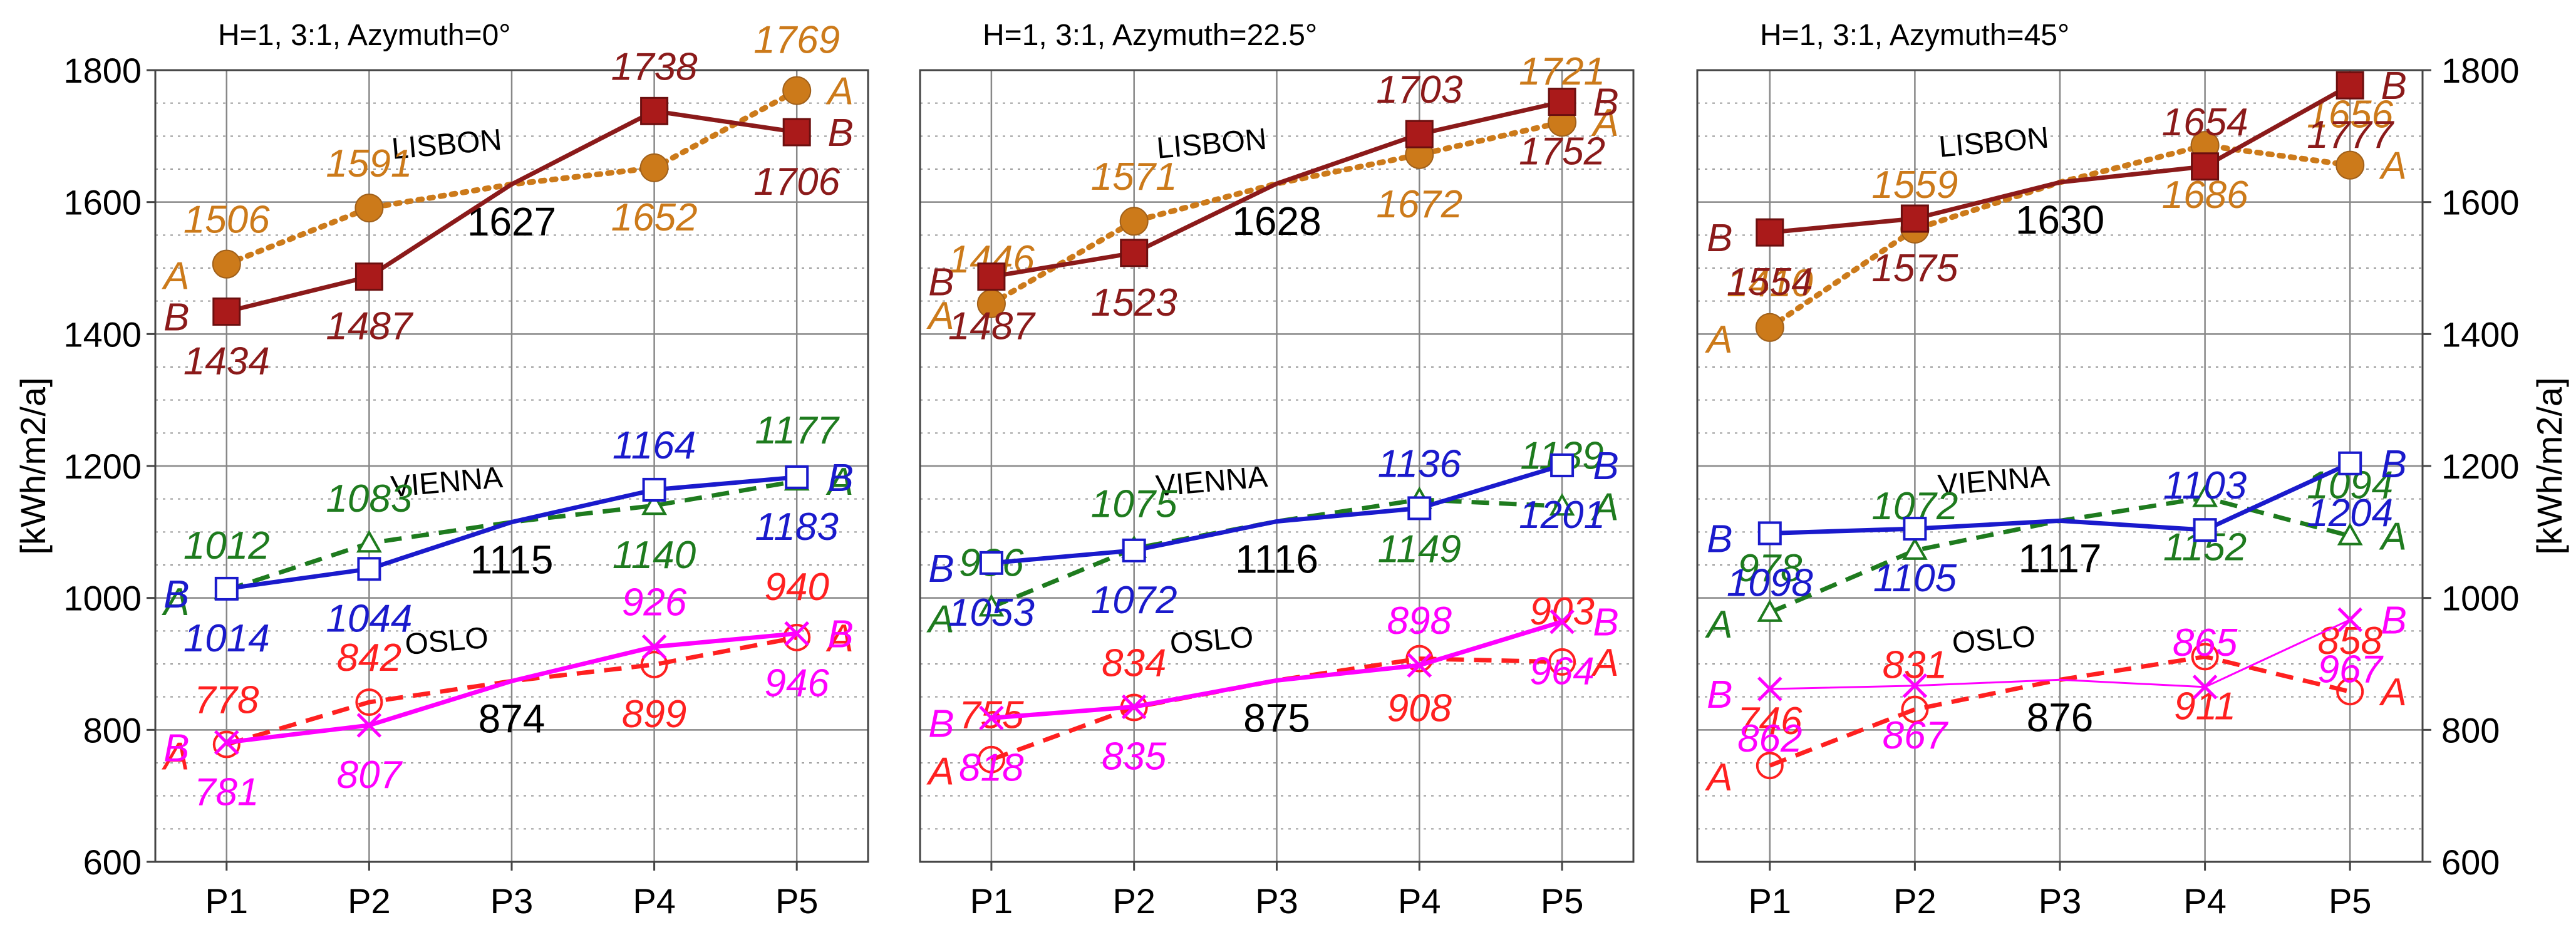  Describe the element at coordinates (512, 719) in the screenshot. I see `middle-value-label: 874` at that location.